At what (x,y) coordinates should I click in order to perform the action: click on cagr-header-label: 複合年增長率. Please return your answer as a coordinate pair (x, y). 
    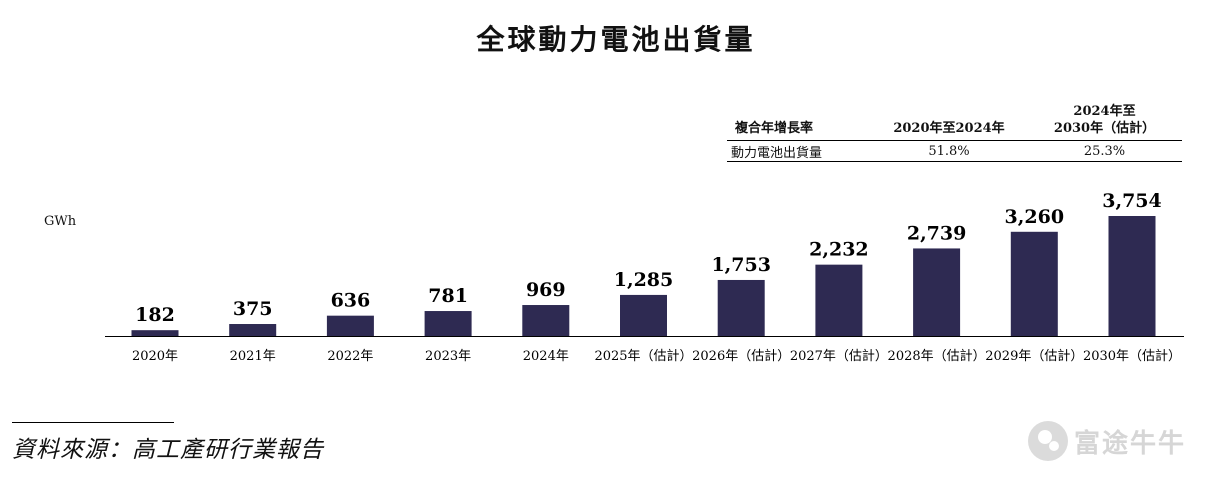
    Looking at the image, I should click on (799, 117).